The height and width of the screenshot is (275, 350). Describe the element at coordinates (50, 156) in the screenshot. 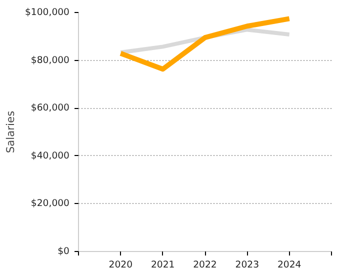

I see `y-tick-label: $40,000` at that location.